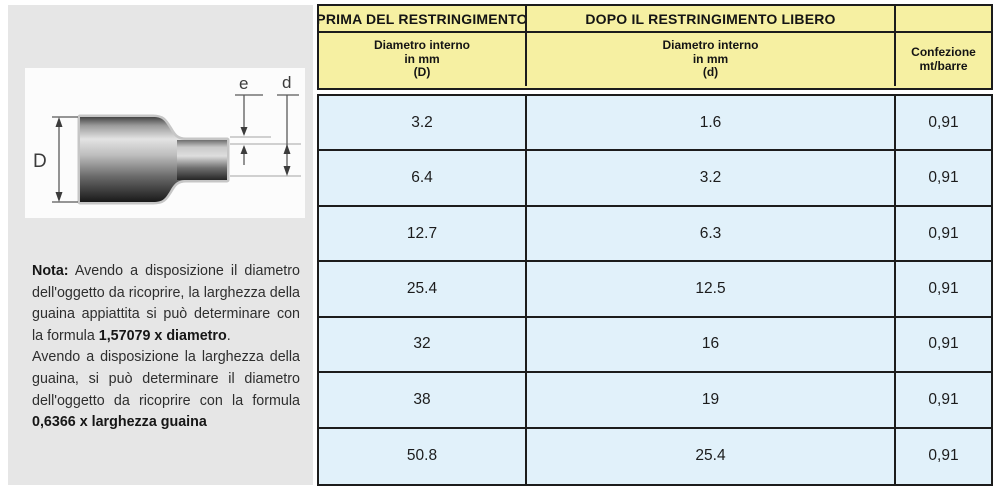 This screenshot has width=1000, height=494. What do you see at coordinates (943, 58) in the screenshot?
I see `header-confezione: Confezione mt/barre` at bounding box center [943, 58].